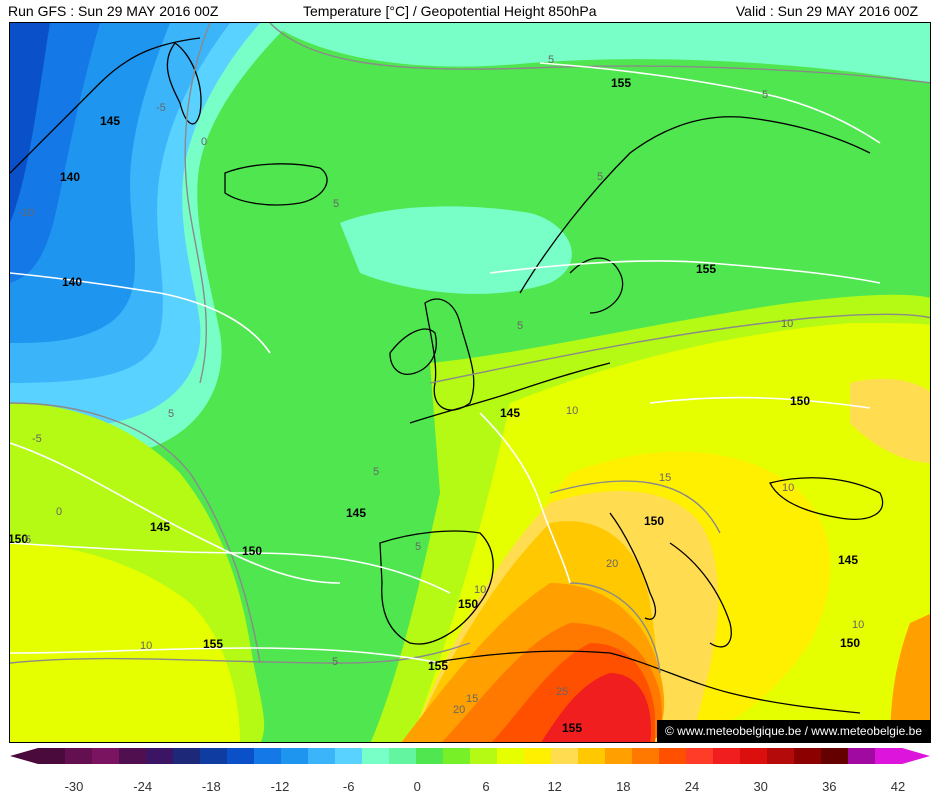  Describe the element at coordinates (710, 103) in the screenshot. I see `contour-155-north` at that location.